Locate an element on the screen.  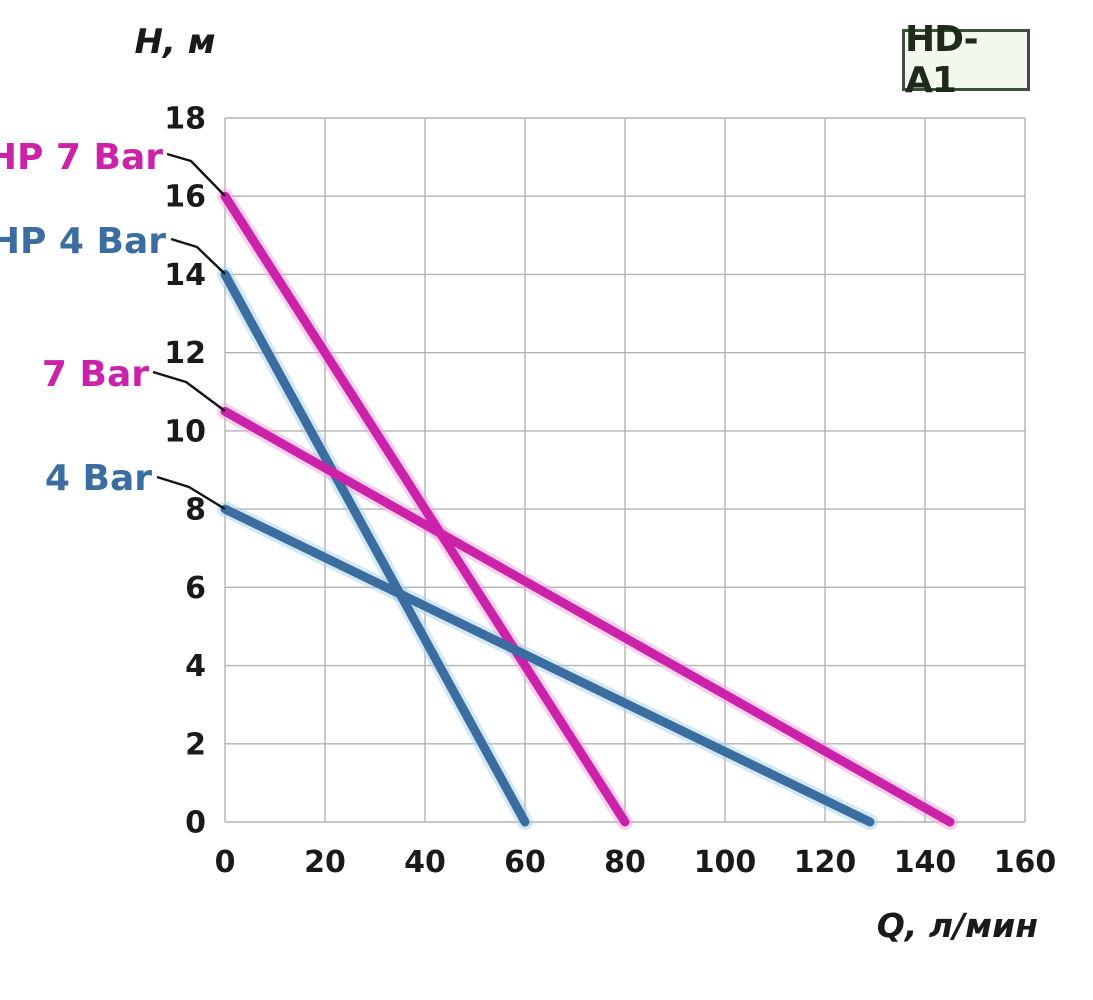
x-tick-label-140: 140 is located at coordinates (925, 862).